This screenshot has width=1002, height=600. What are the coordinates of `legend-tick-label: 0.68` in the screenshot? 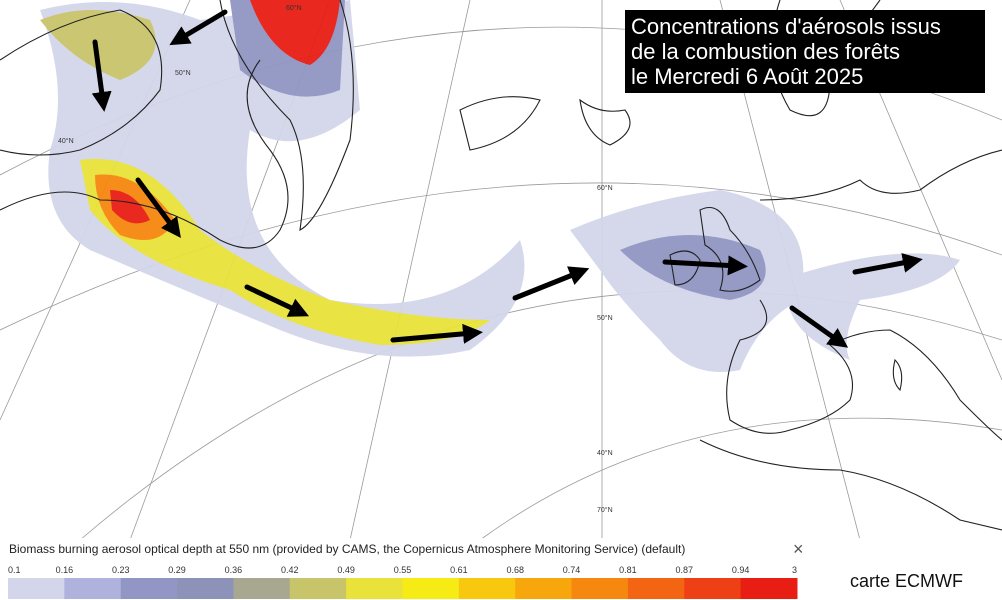 It's located at (515, 570).